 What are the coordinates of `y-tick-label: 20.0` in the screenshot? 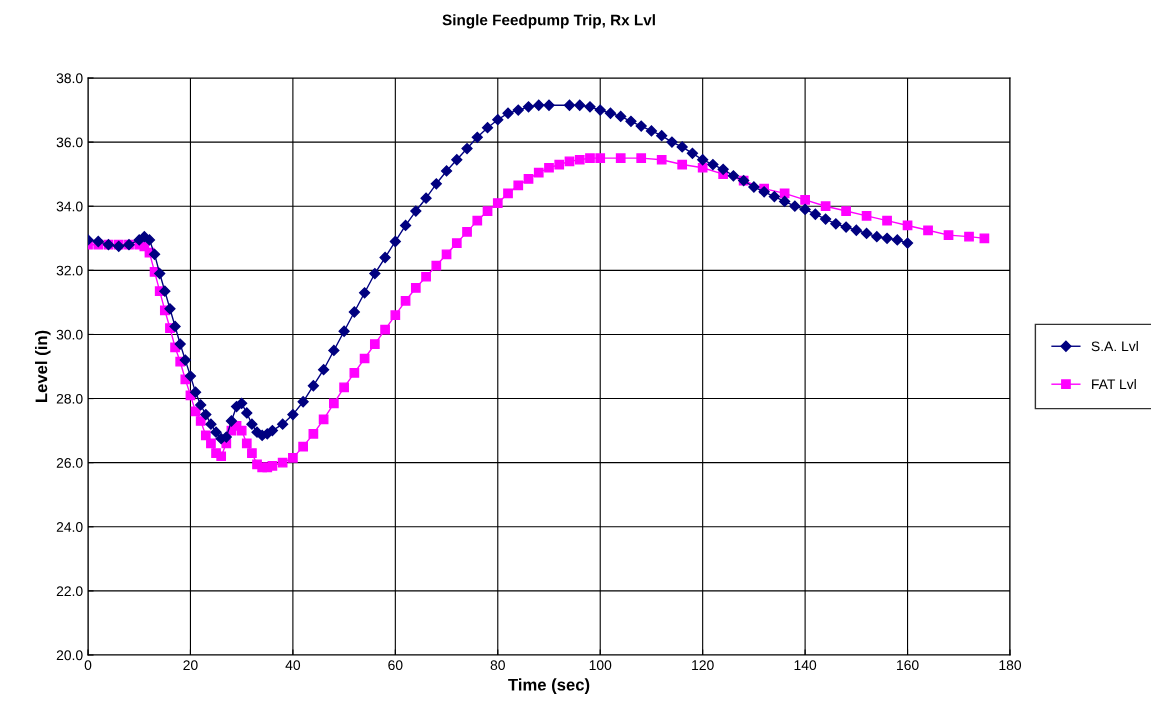 It's located at (69, 655).